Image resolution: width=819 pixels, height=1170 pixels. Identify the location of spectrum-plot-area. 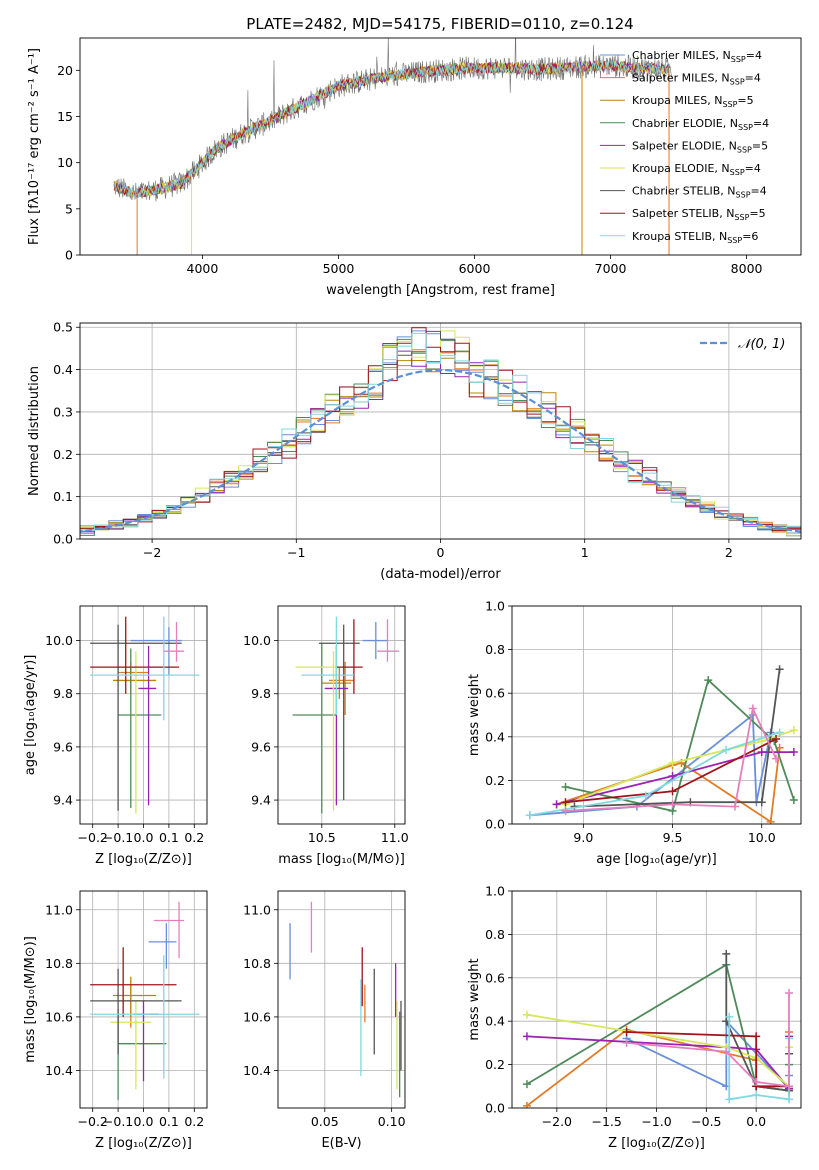
(393, 146).